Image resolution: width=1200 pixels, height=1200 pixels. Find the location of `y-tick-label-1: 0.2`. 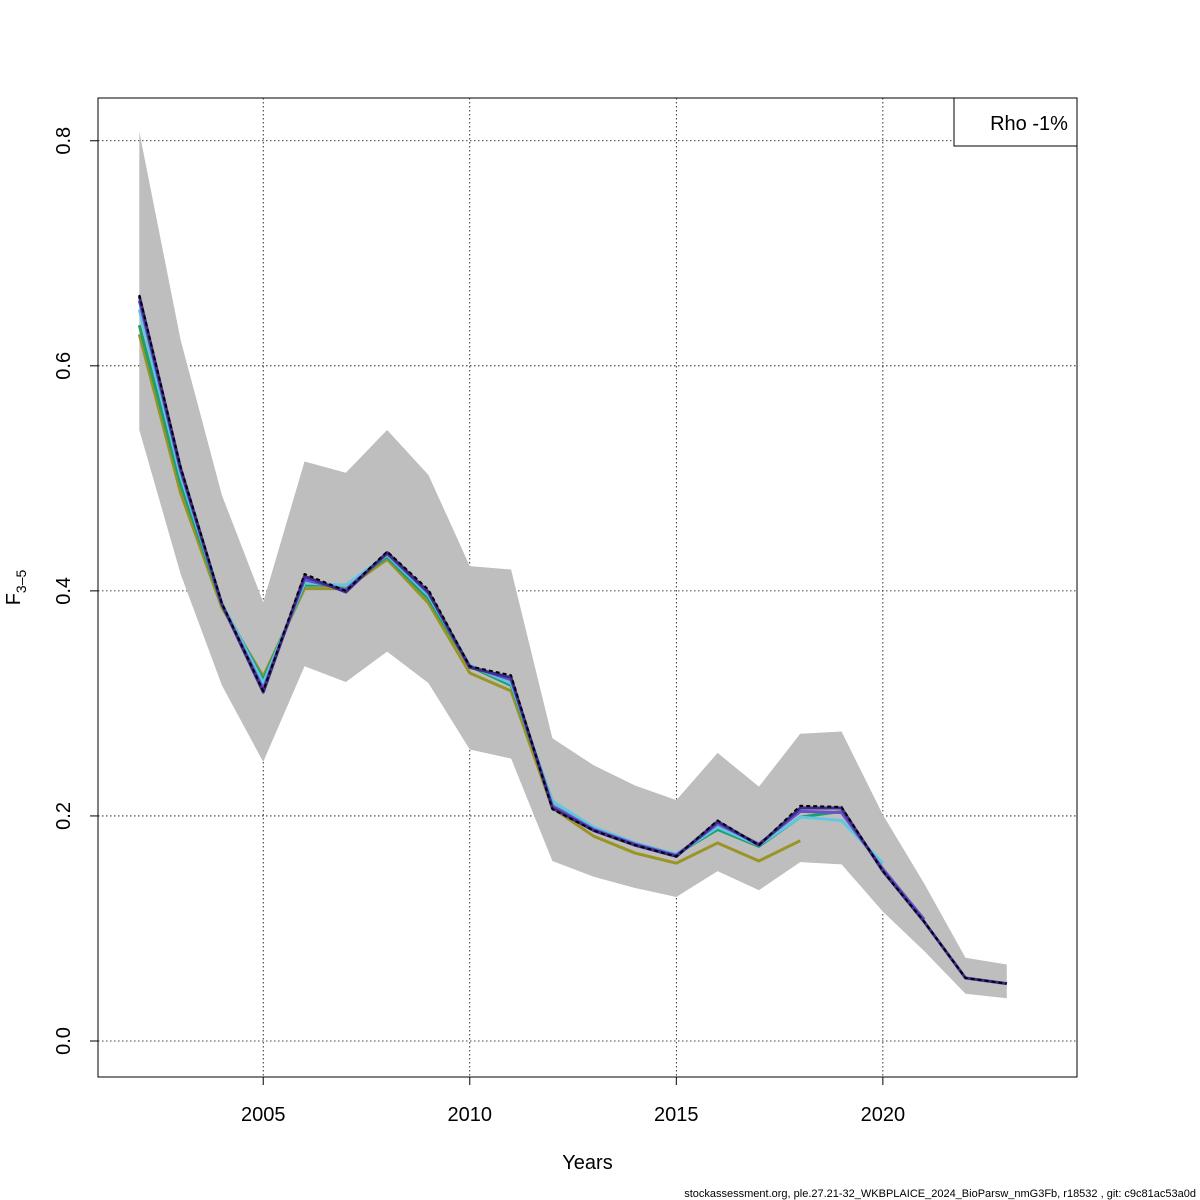

y-tick-label-1: 0.2 is located at coordinates (64, 816).